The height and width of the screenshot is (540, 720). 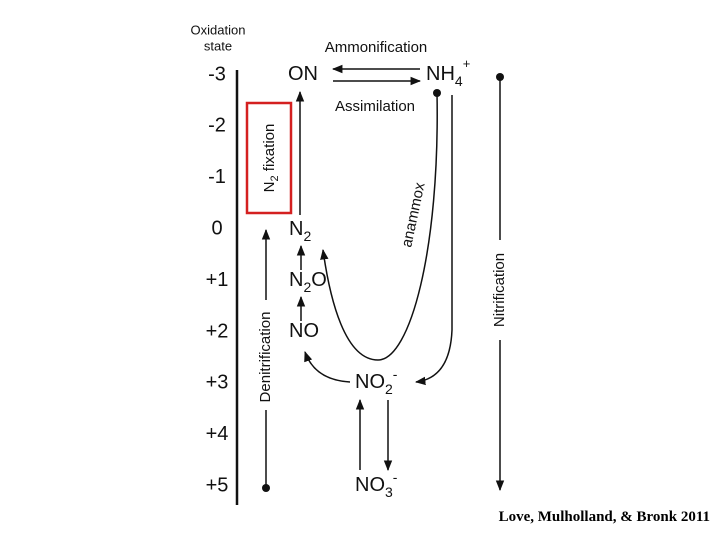 What do you see at coordinates (459, 81) in the screenshot?
I see `sub: 4` at bounding box center [459, 81].